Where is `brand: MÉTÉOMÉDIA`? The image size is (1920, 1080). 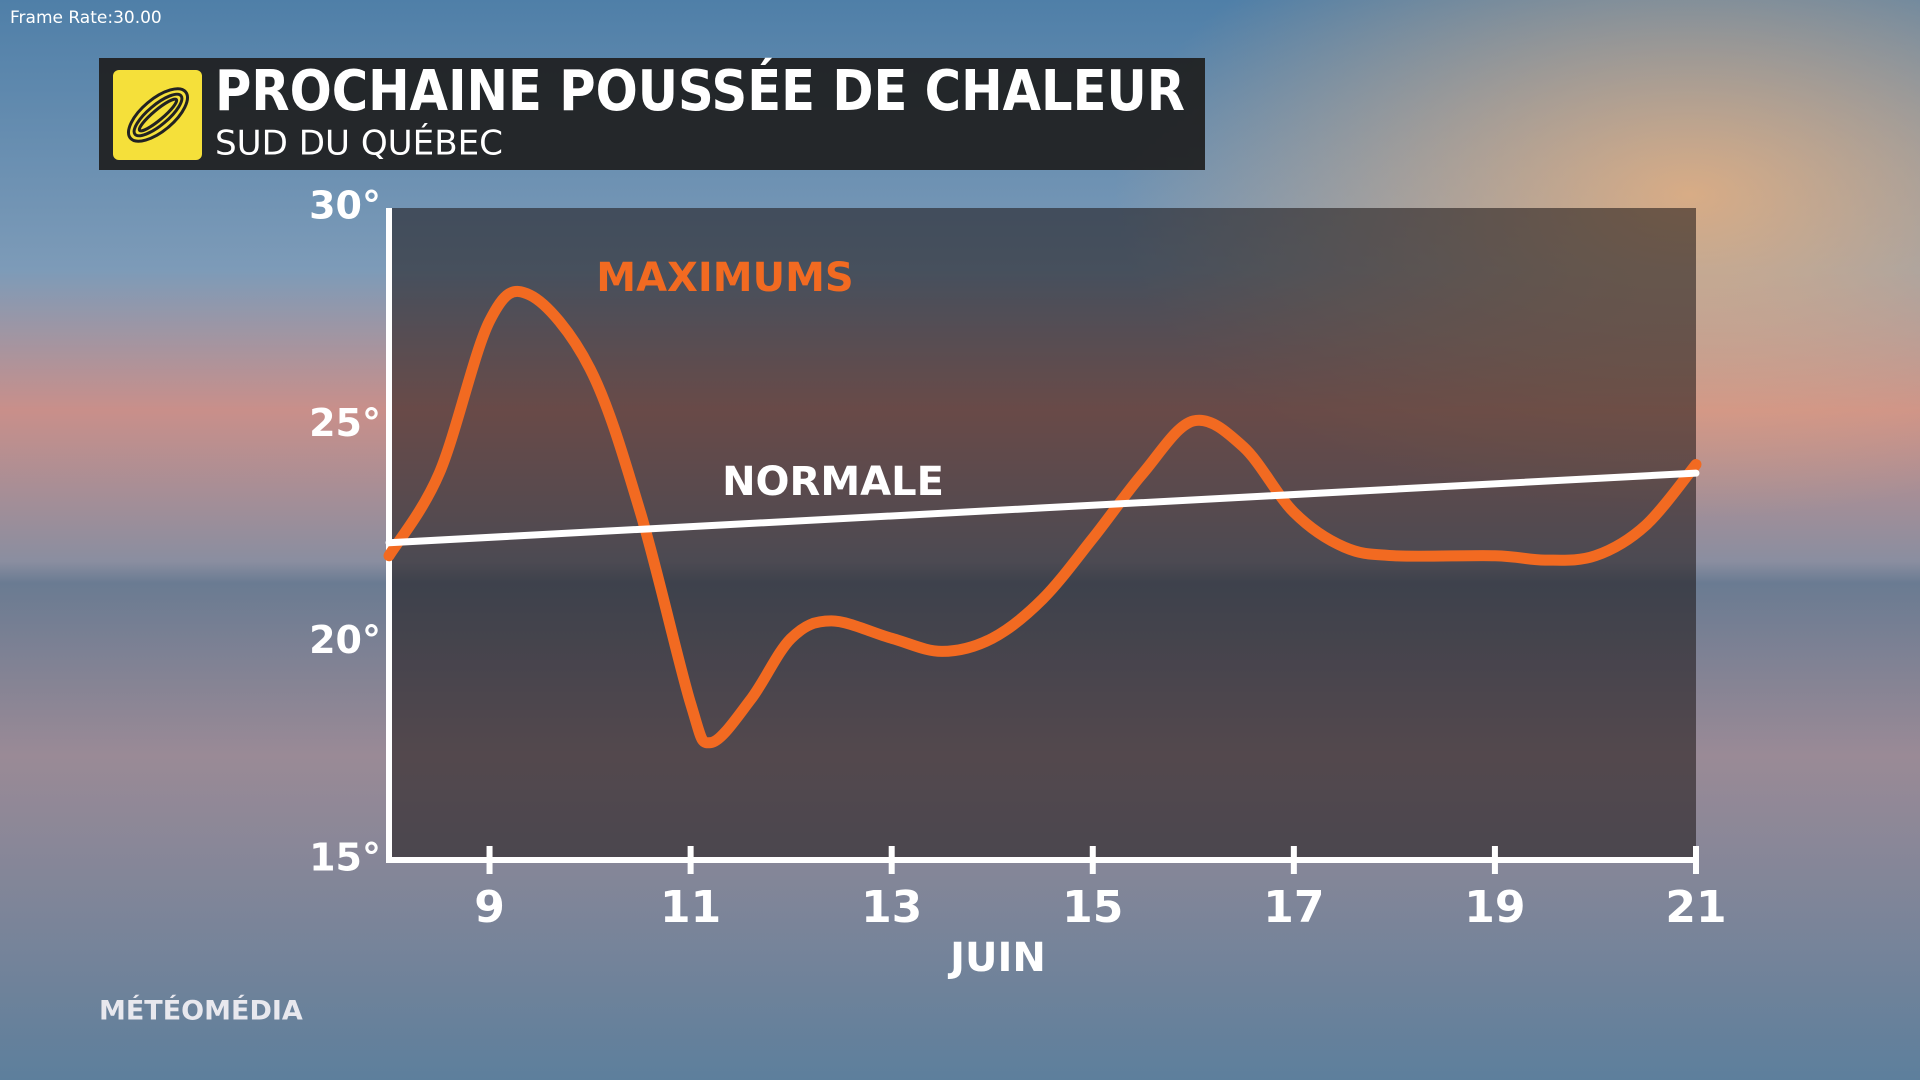
brand: MÉTÉOMÉDIA is located at coordinates (201, 1011).